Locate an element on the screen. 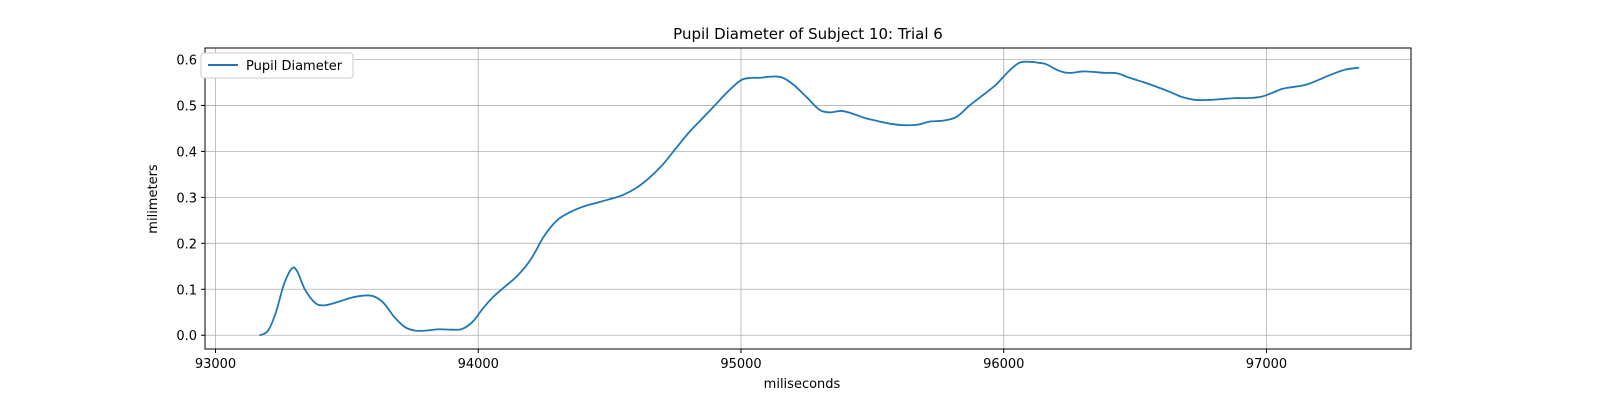 The height and width of the screenshot is (400, 1600). x-tick-label: 96000 is located at coordinates (1003, 364).